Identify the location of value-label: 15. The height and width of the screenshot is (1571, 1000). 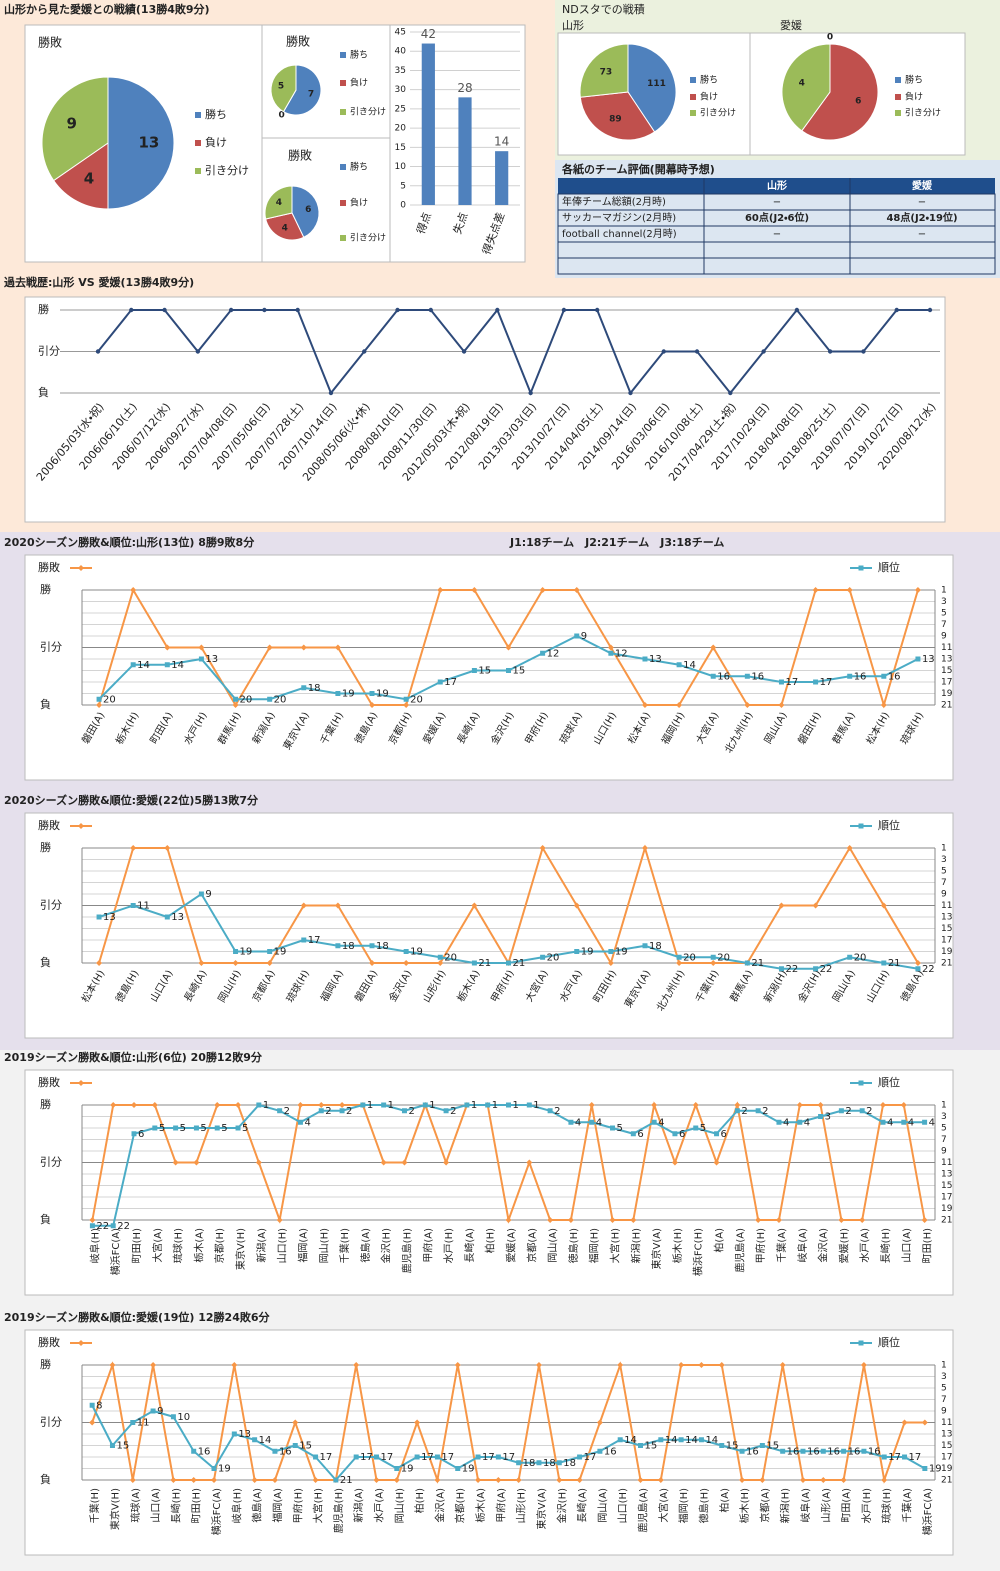
(651, 1446).